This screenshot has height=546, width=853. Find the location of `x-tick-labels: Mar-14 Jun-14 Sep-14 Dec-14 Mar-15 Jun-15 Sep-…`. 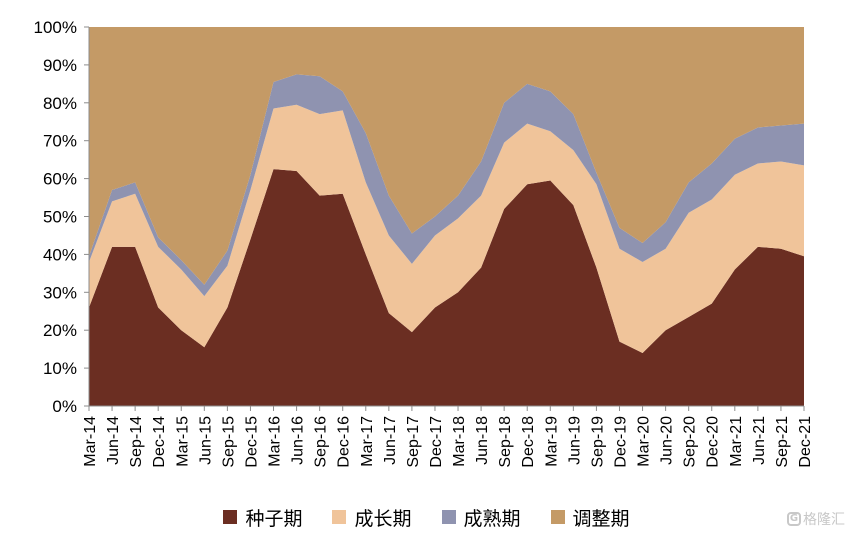

x-tick-labels: Mar-14 Jun-14 Sep-14 Dec-14 Mar-15 Jun-15 Sep-… is located at coordinates (448, 442).